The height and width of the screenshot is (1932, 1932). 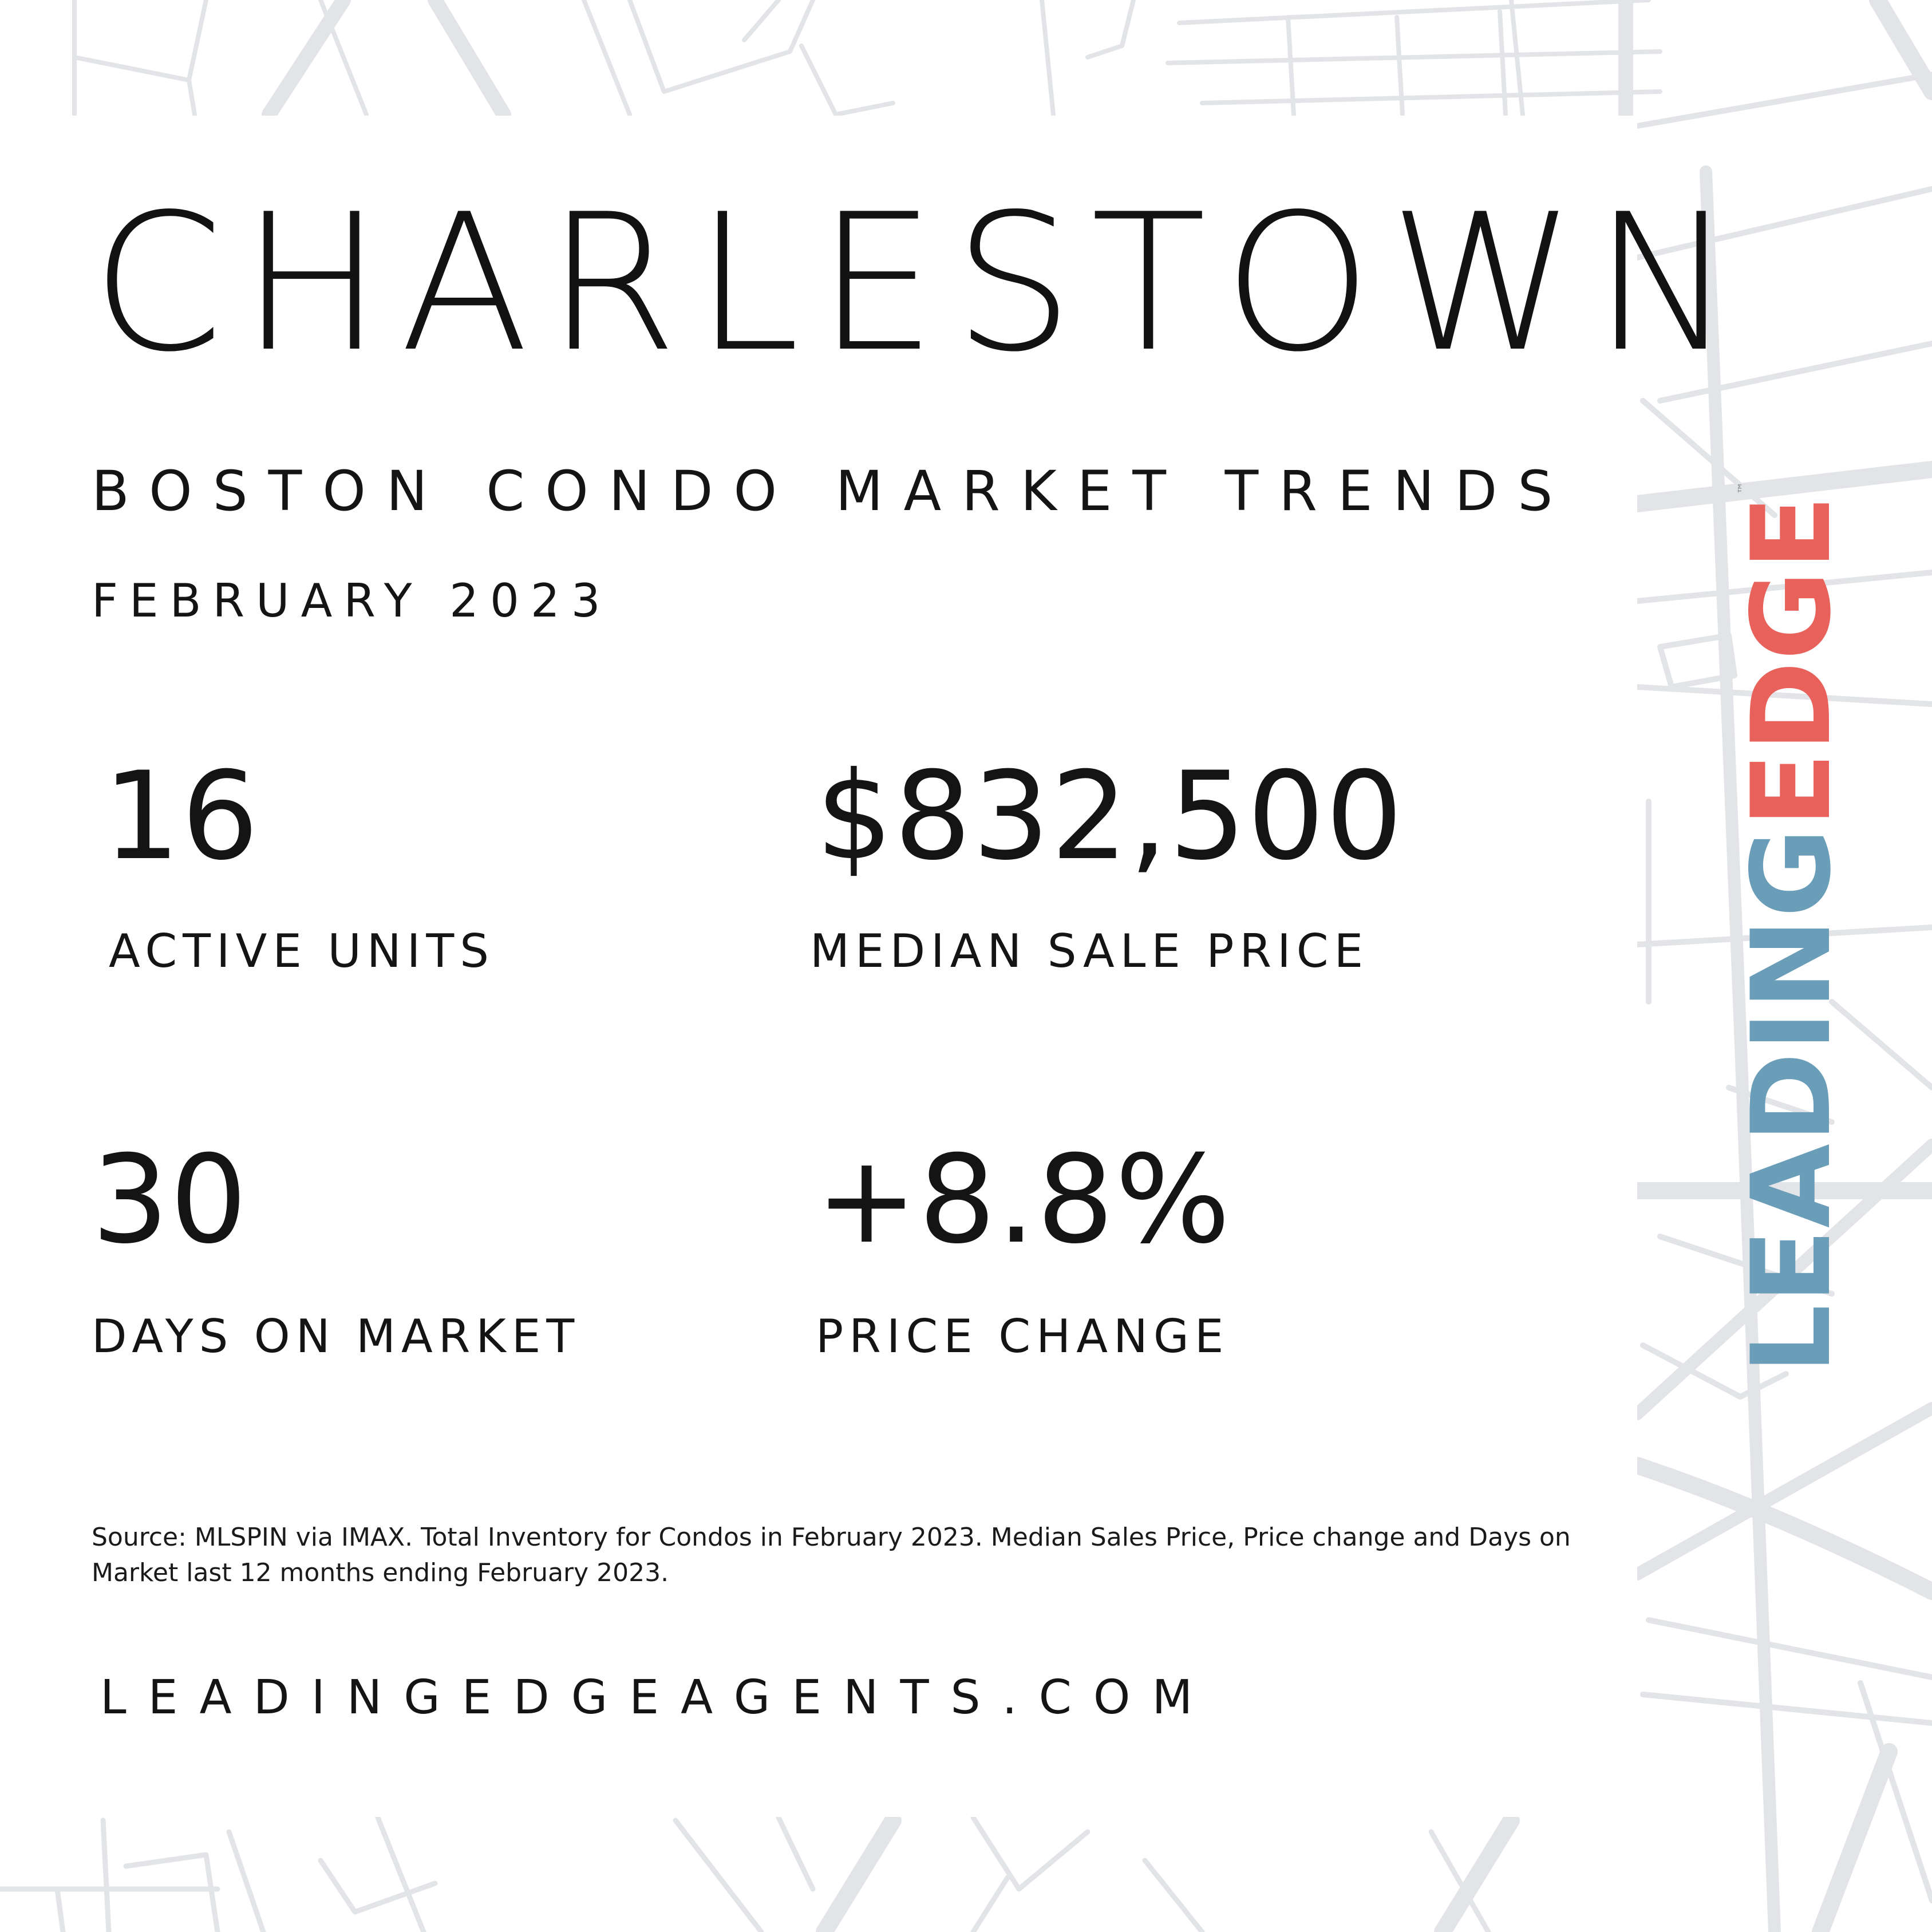 I want to click on median-sale-price-label: MEDIAN SALE PRICE, so click(x=1089, y=951).